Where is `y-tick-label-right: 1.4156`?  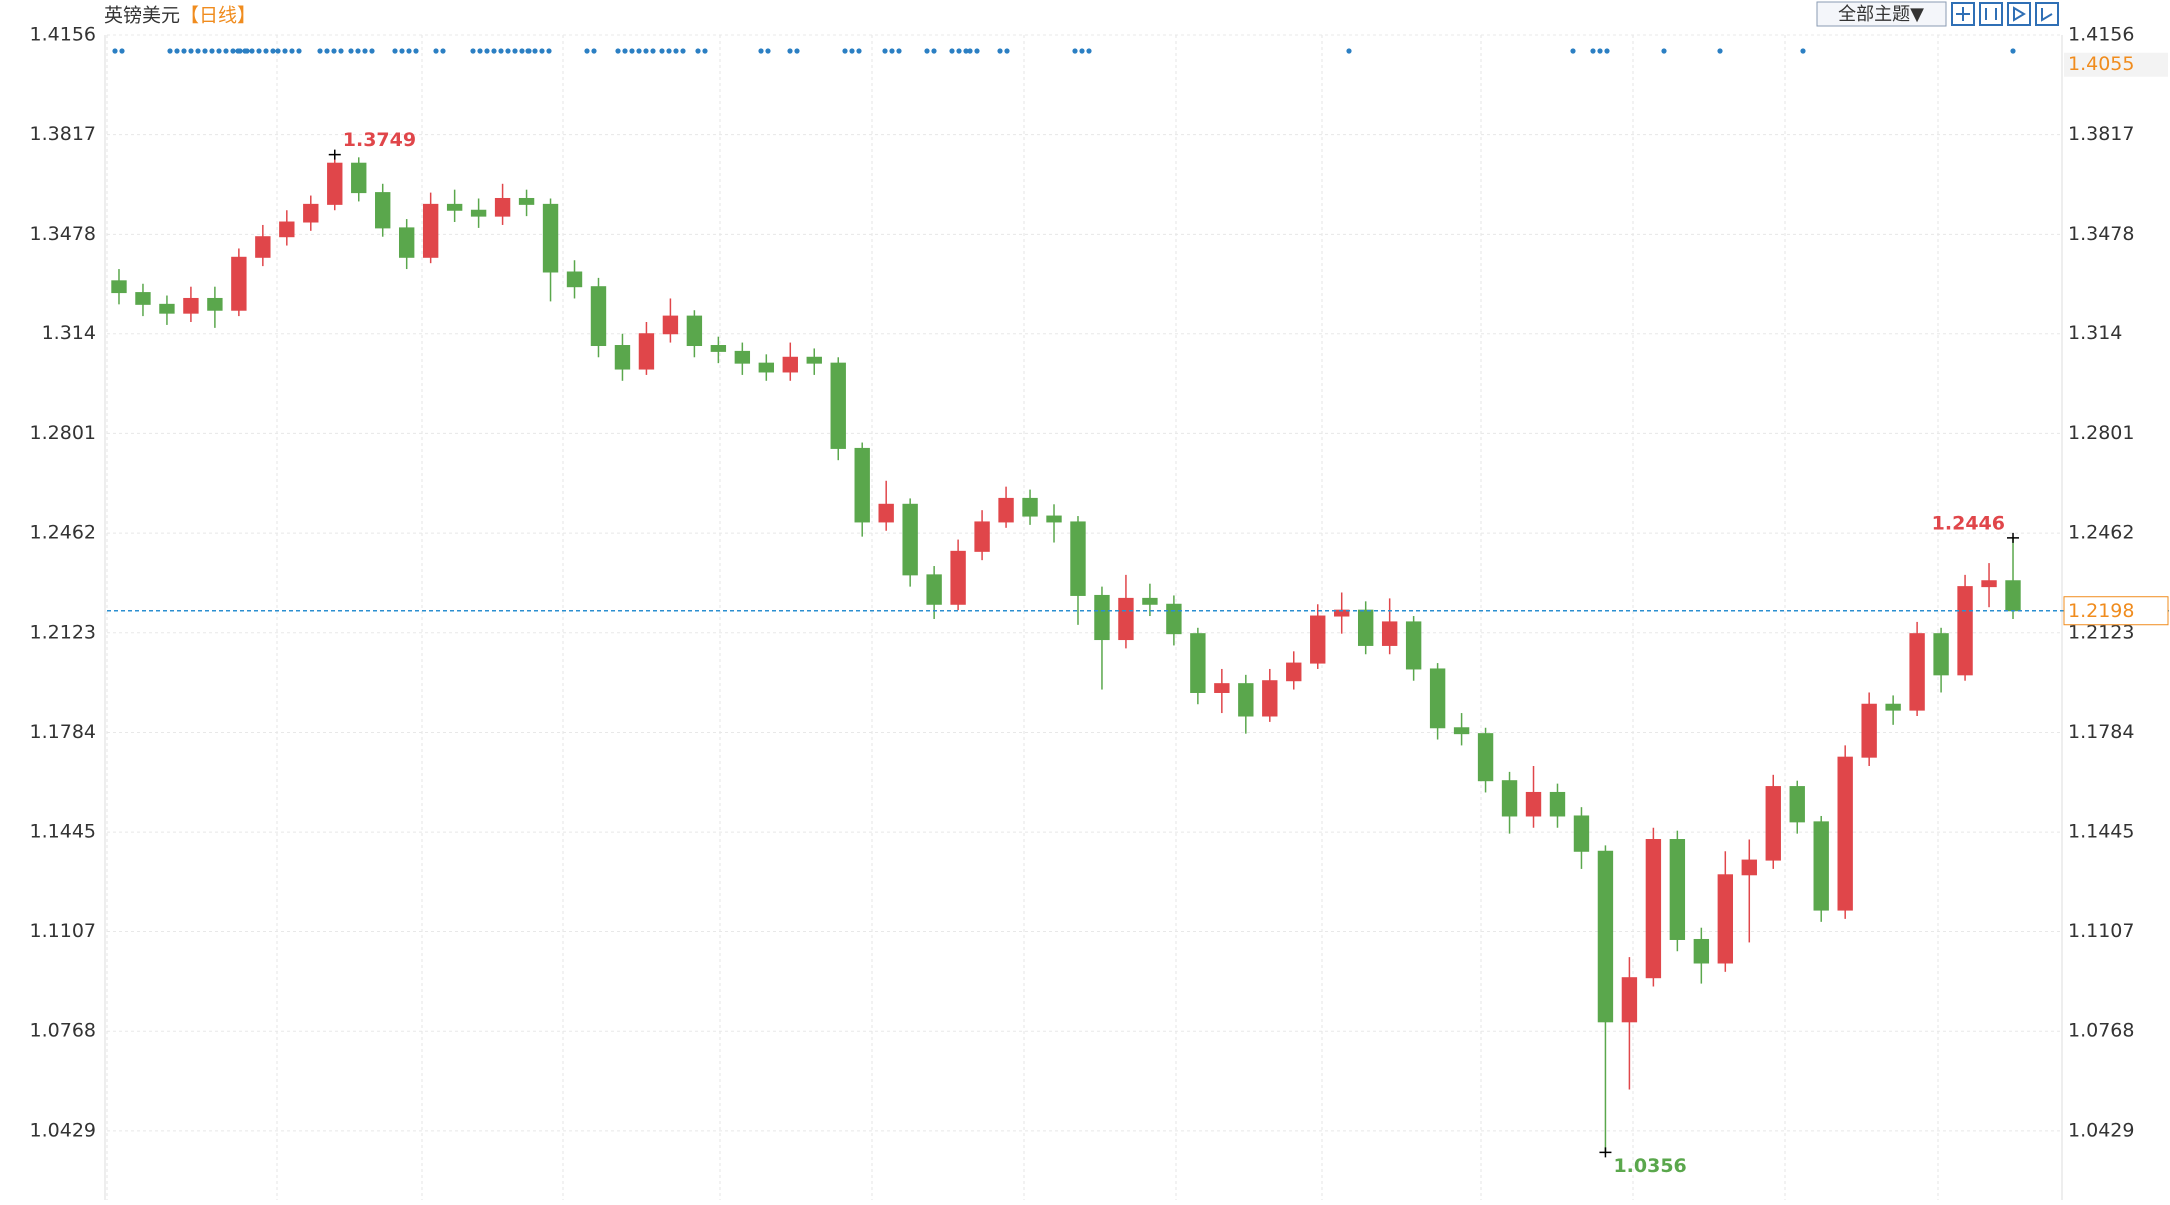
y-tick-label-right: 1.4156 is located at coordinates (2101, 35).